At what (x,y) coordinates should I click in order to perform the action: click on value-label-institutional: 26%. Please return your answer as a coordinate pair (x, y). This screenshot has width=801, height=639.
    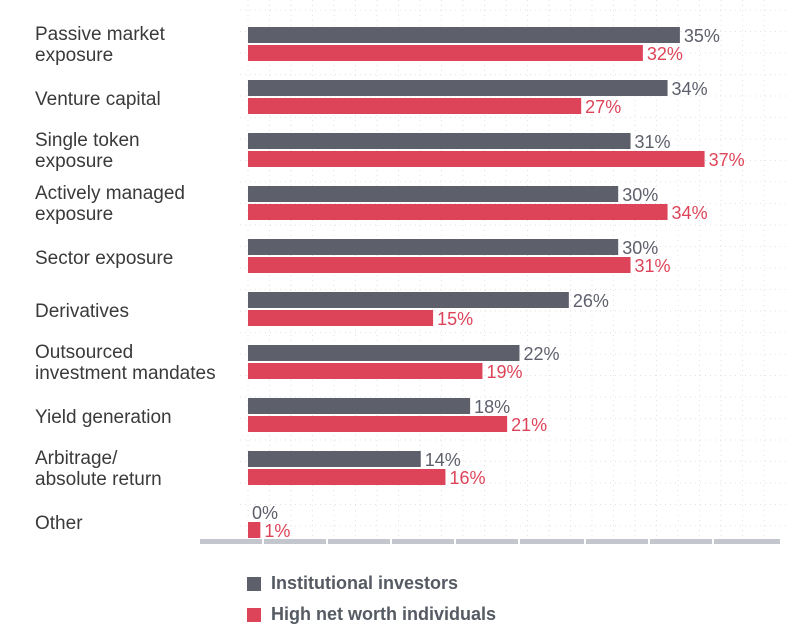
    Looking at the image, I should click on (591, 301).